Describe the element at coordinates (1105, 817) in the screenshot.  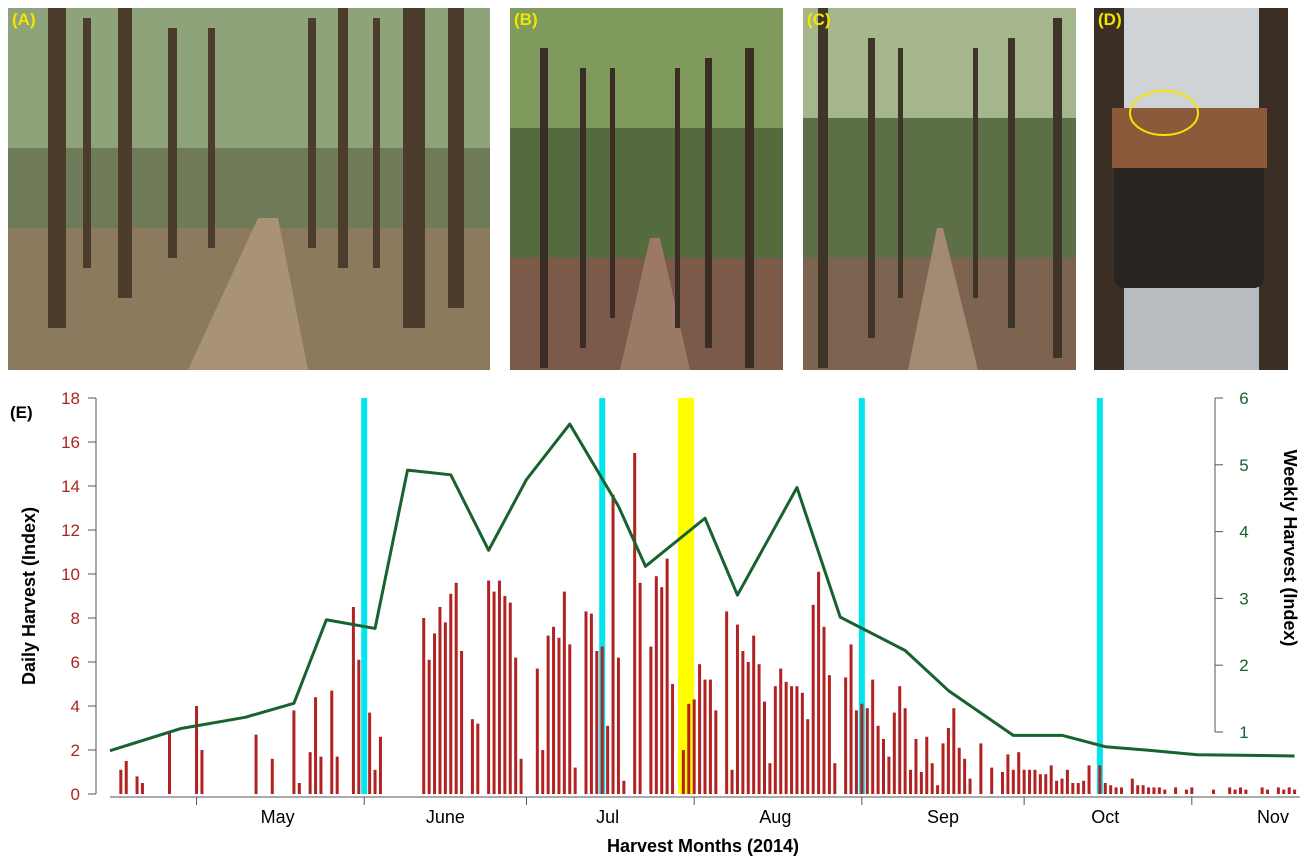
I see `x-tick-label: Oct` at that location.